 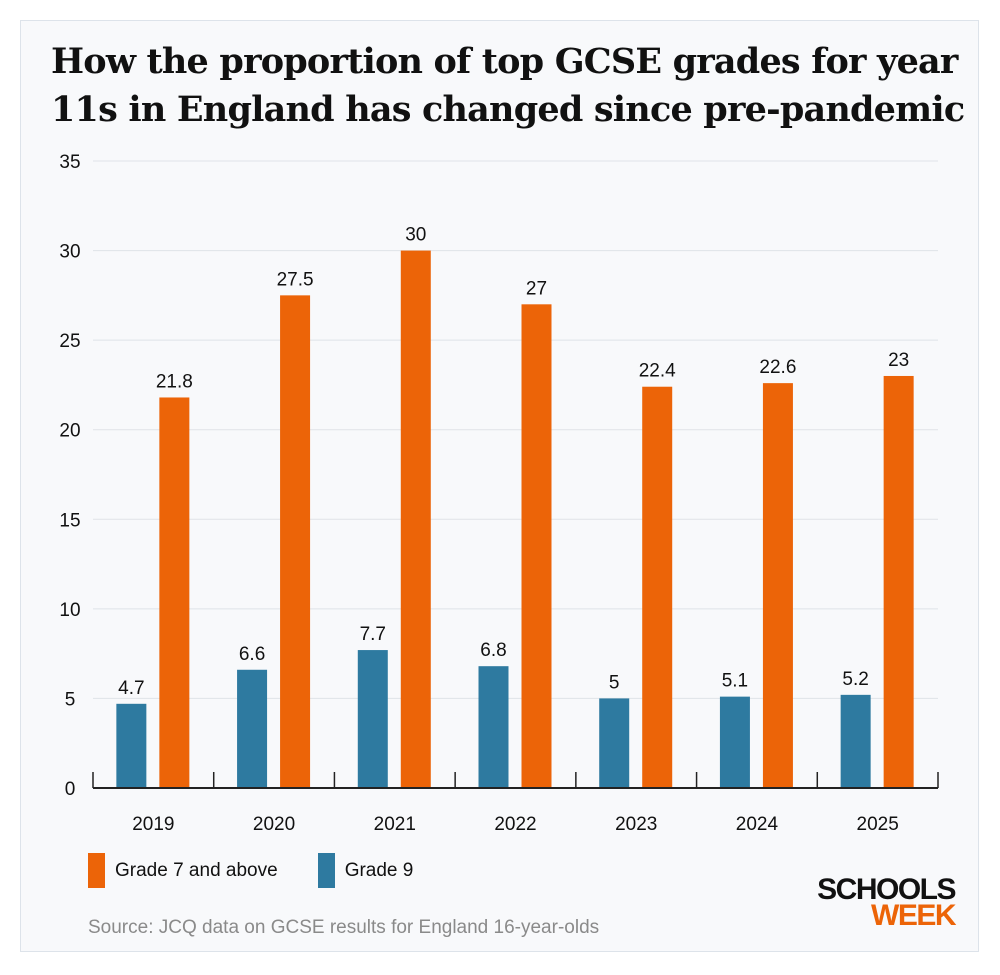 I want to click on x-tick-label: 2022, so click(x=515, y=824).